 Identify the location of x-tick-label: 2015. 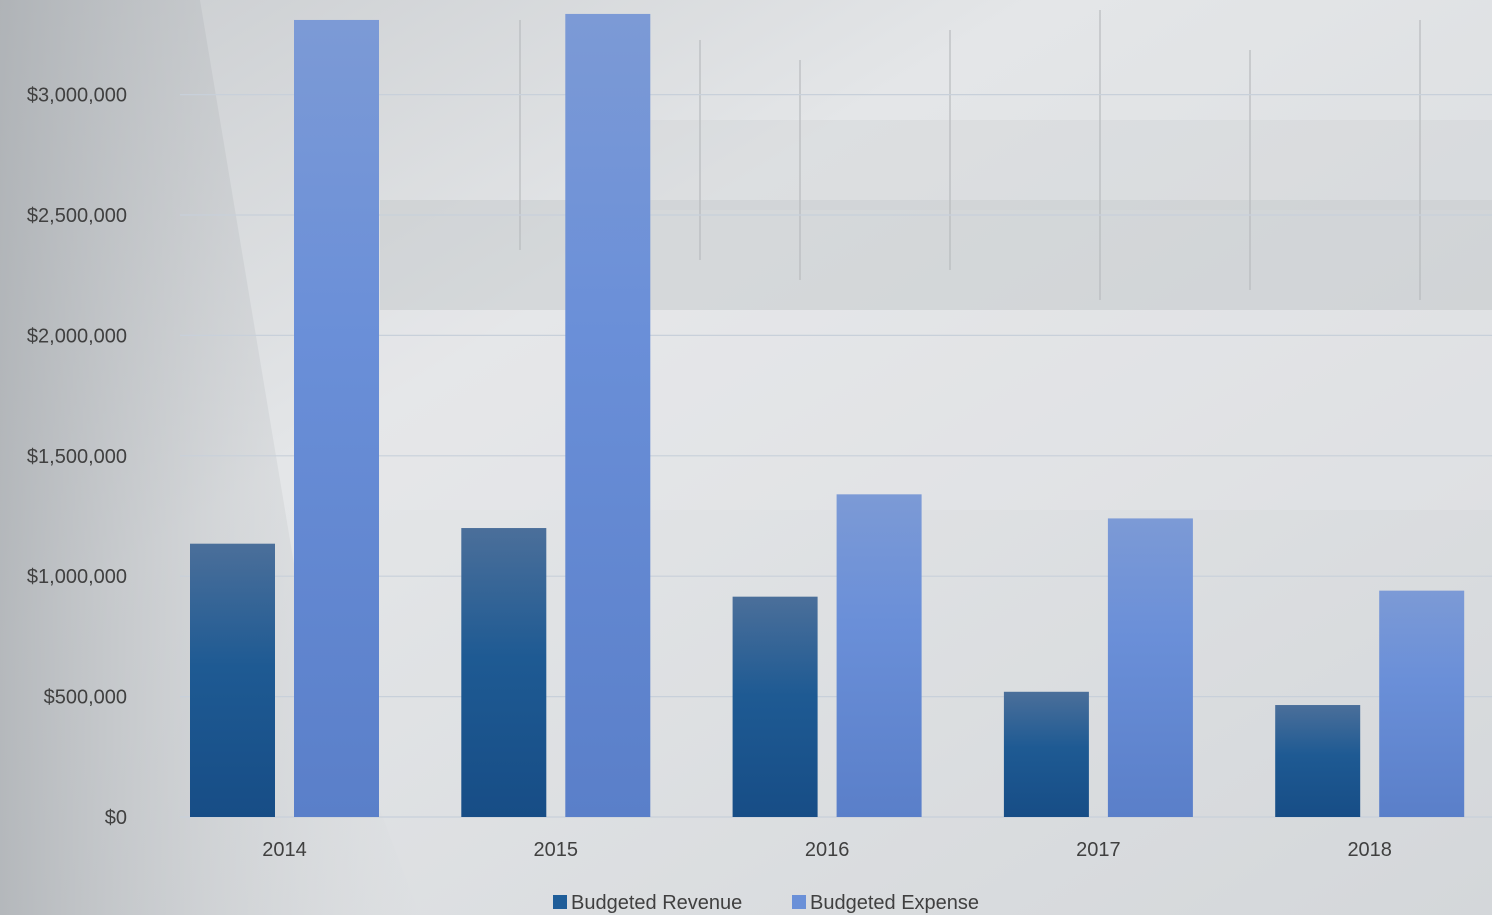
(556, 850).